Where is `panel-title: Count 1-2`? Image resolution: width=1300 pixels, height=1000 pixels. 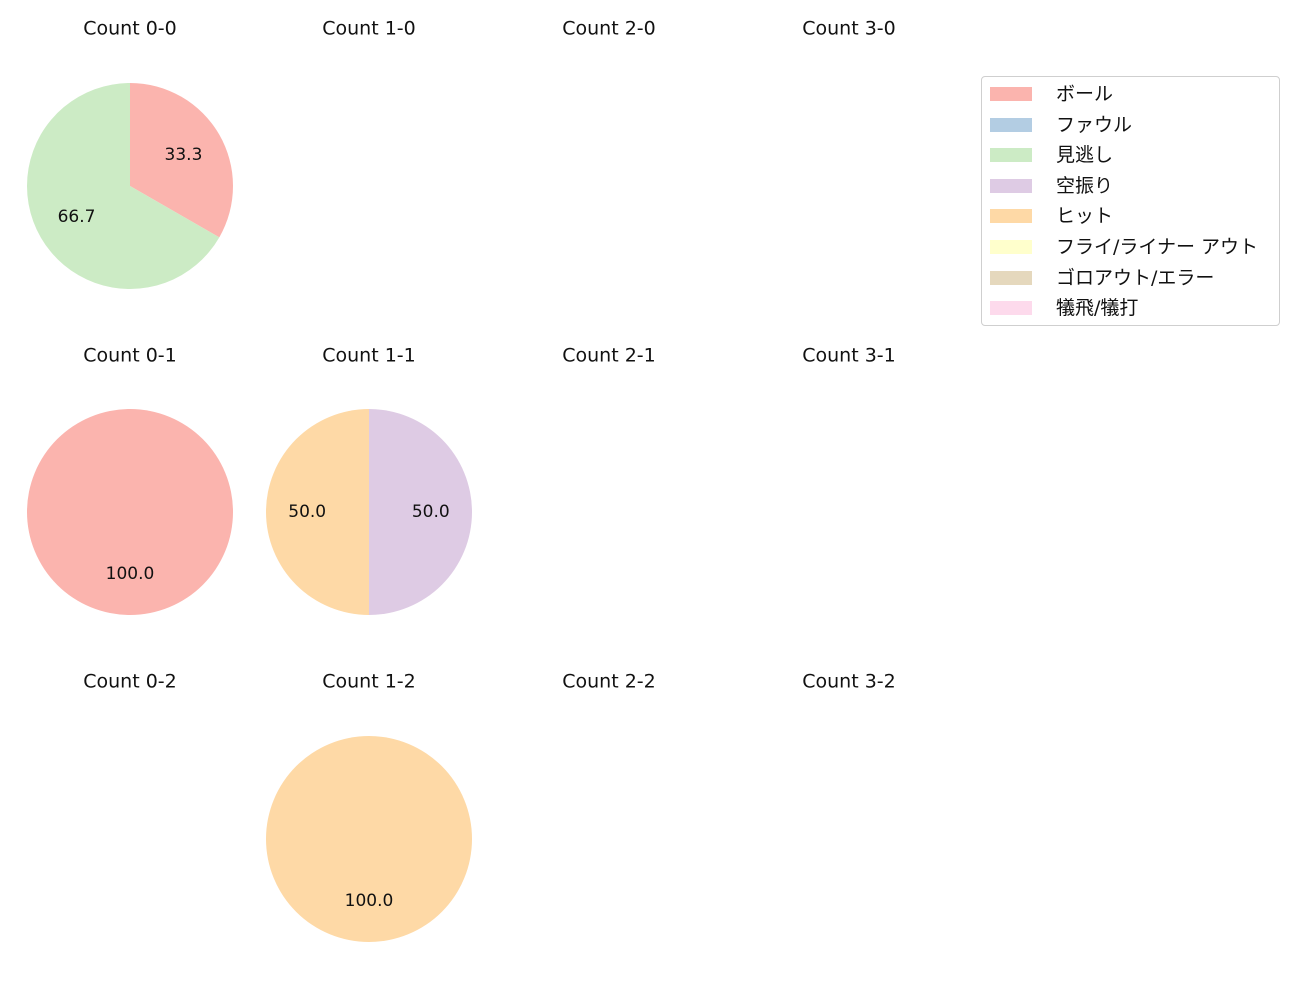
panel-title: Count 1-2 is located at coordinates (369, 682).